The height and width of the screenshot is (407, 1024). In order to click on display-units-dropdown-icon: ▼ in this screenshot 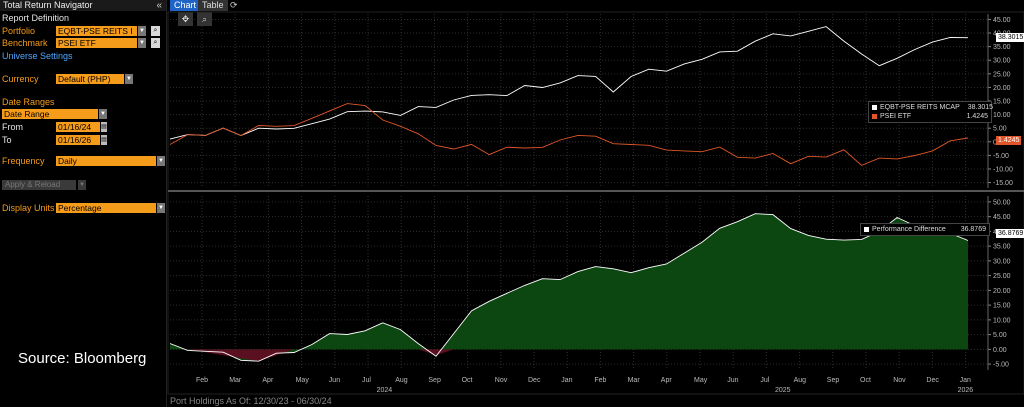, I will do `click(161, 208)`.